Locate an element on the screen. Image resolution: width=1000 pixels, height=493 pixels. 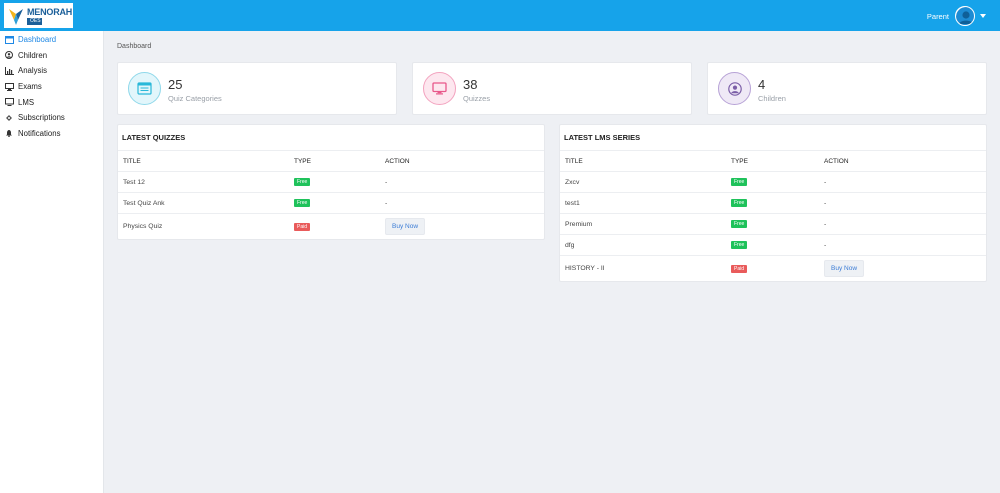
desktop-icon is located at coordinates (9, 86).